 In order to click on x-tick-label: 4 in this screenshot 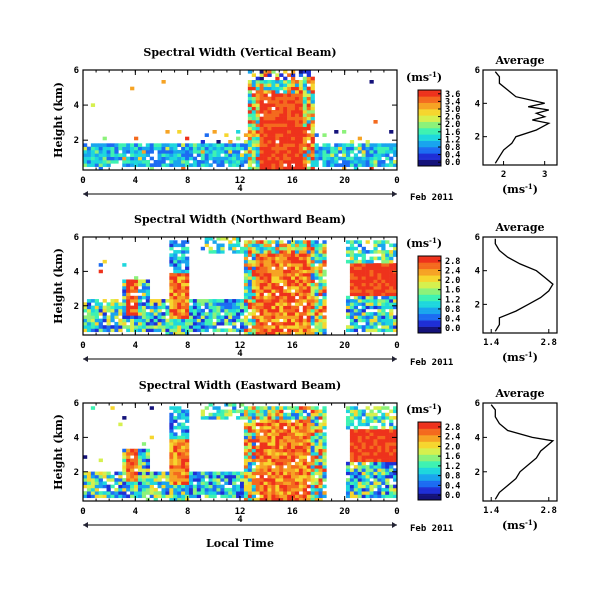, I will do `click(136, 181)`.